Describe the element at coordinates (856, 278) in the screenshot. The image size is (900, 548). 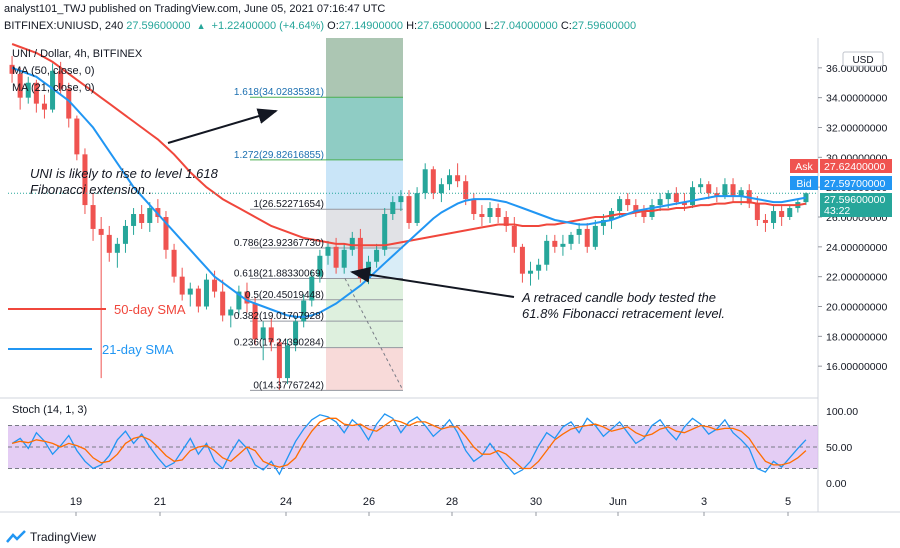
I see `y-tick-label: 22.00000000` at that location.